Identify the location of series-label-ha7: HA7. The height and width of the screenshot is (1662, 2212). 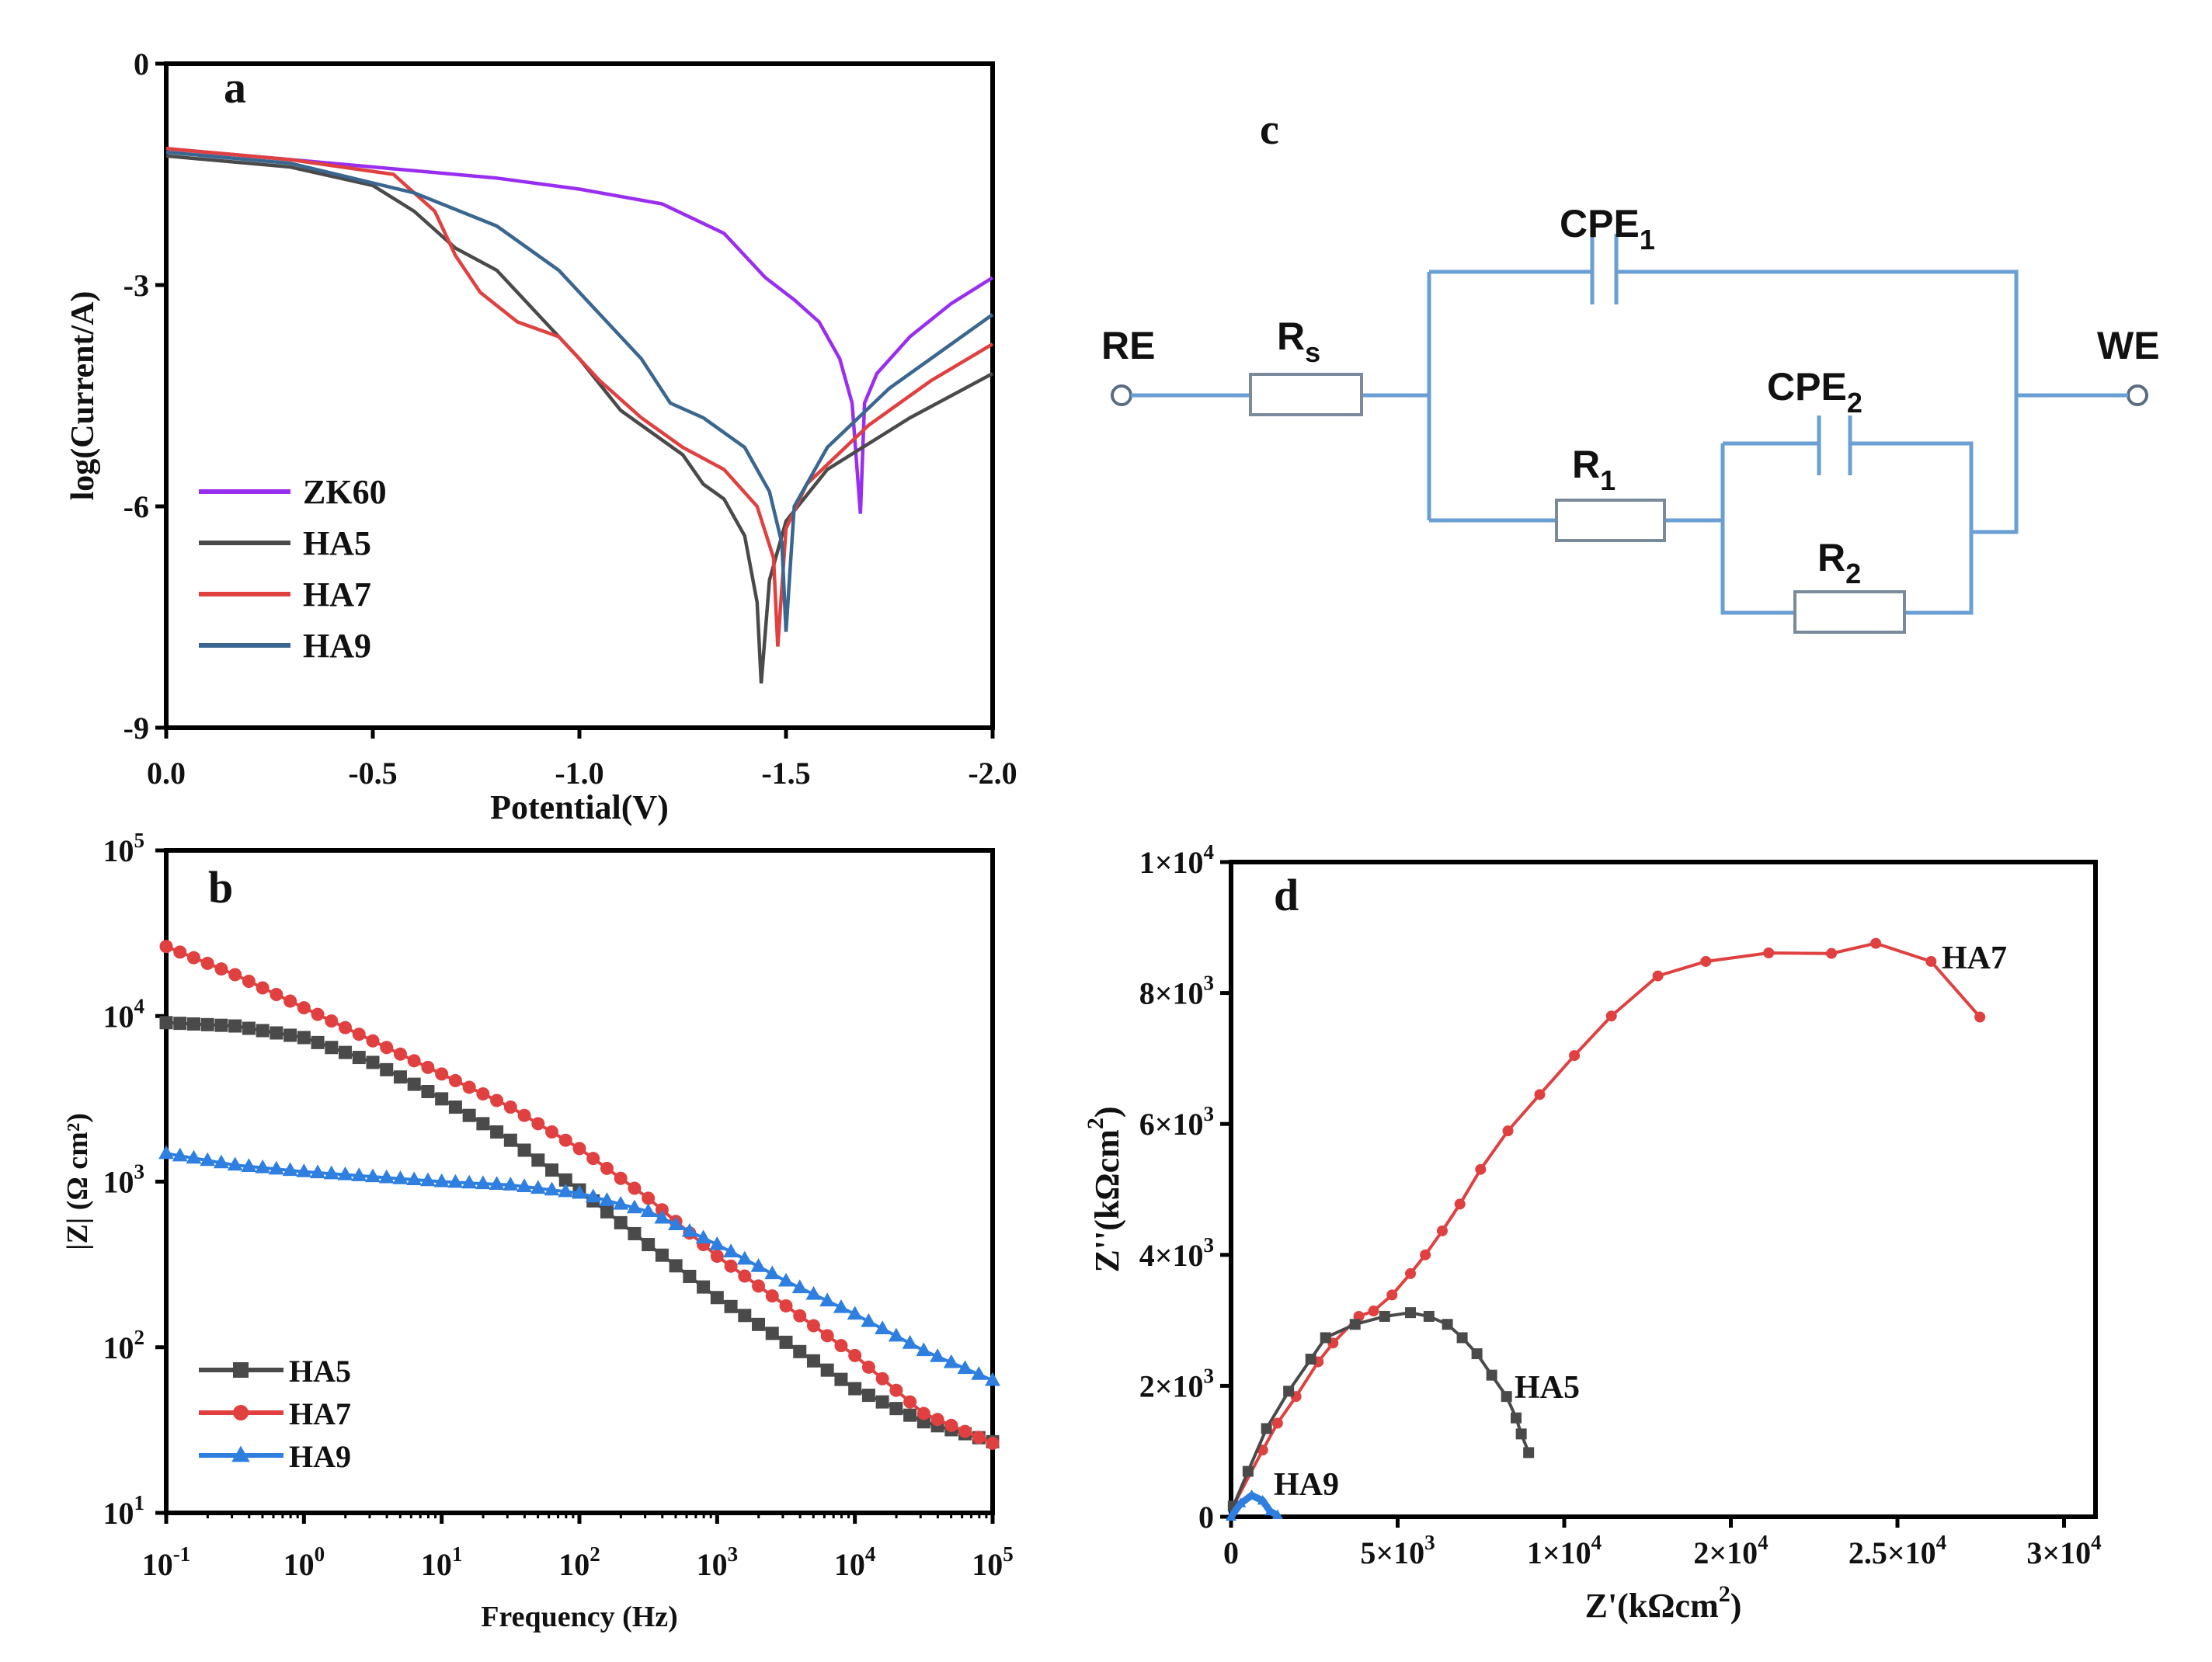
(1974, 958).